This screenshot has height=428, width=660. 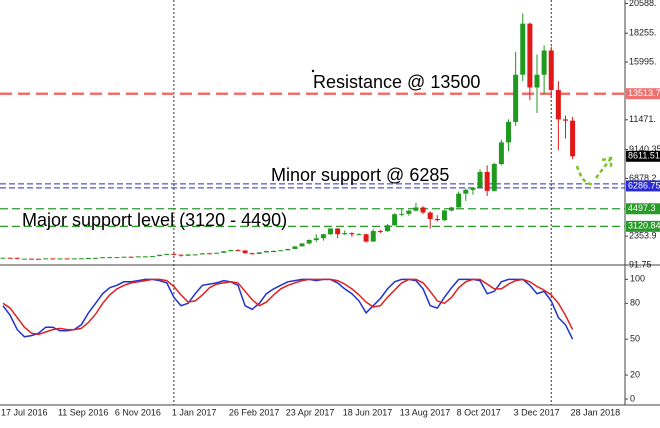 I want to click on price-label: 8611.51, so click(x=644, y=156).